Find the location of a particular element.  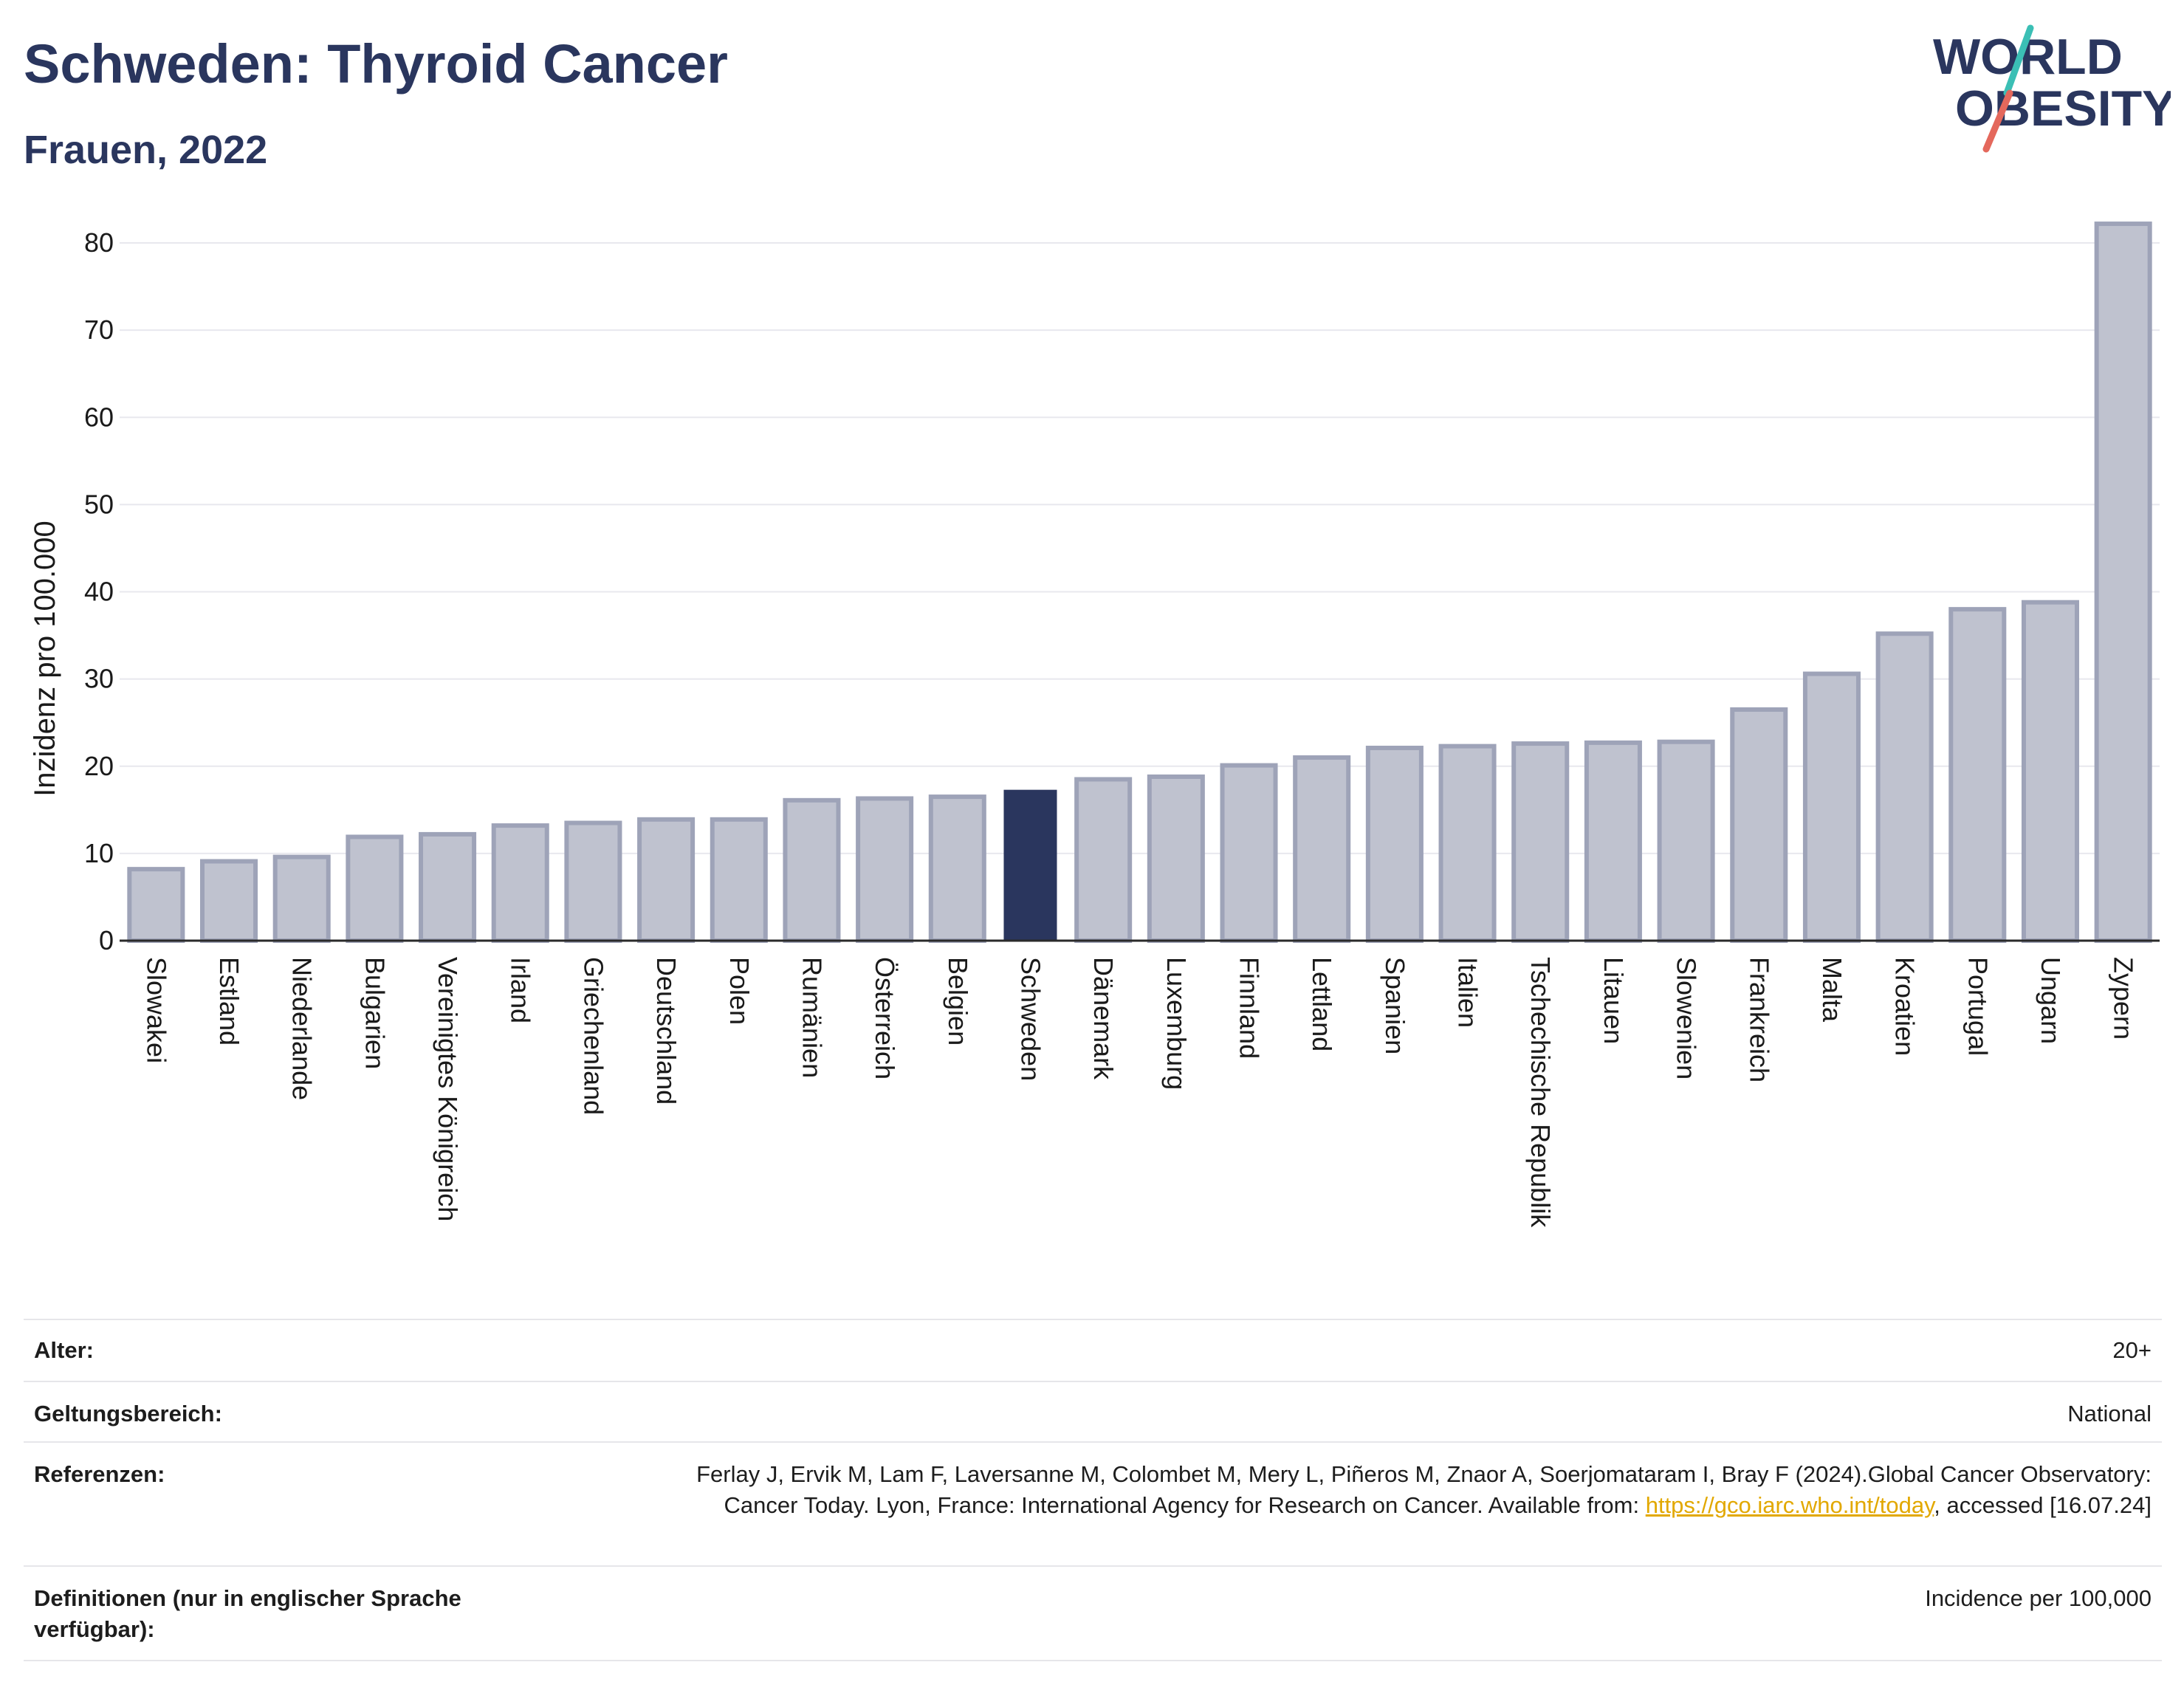

y-tick-label: 30 is located at coordinates (99, 679).